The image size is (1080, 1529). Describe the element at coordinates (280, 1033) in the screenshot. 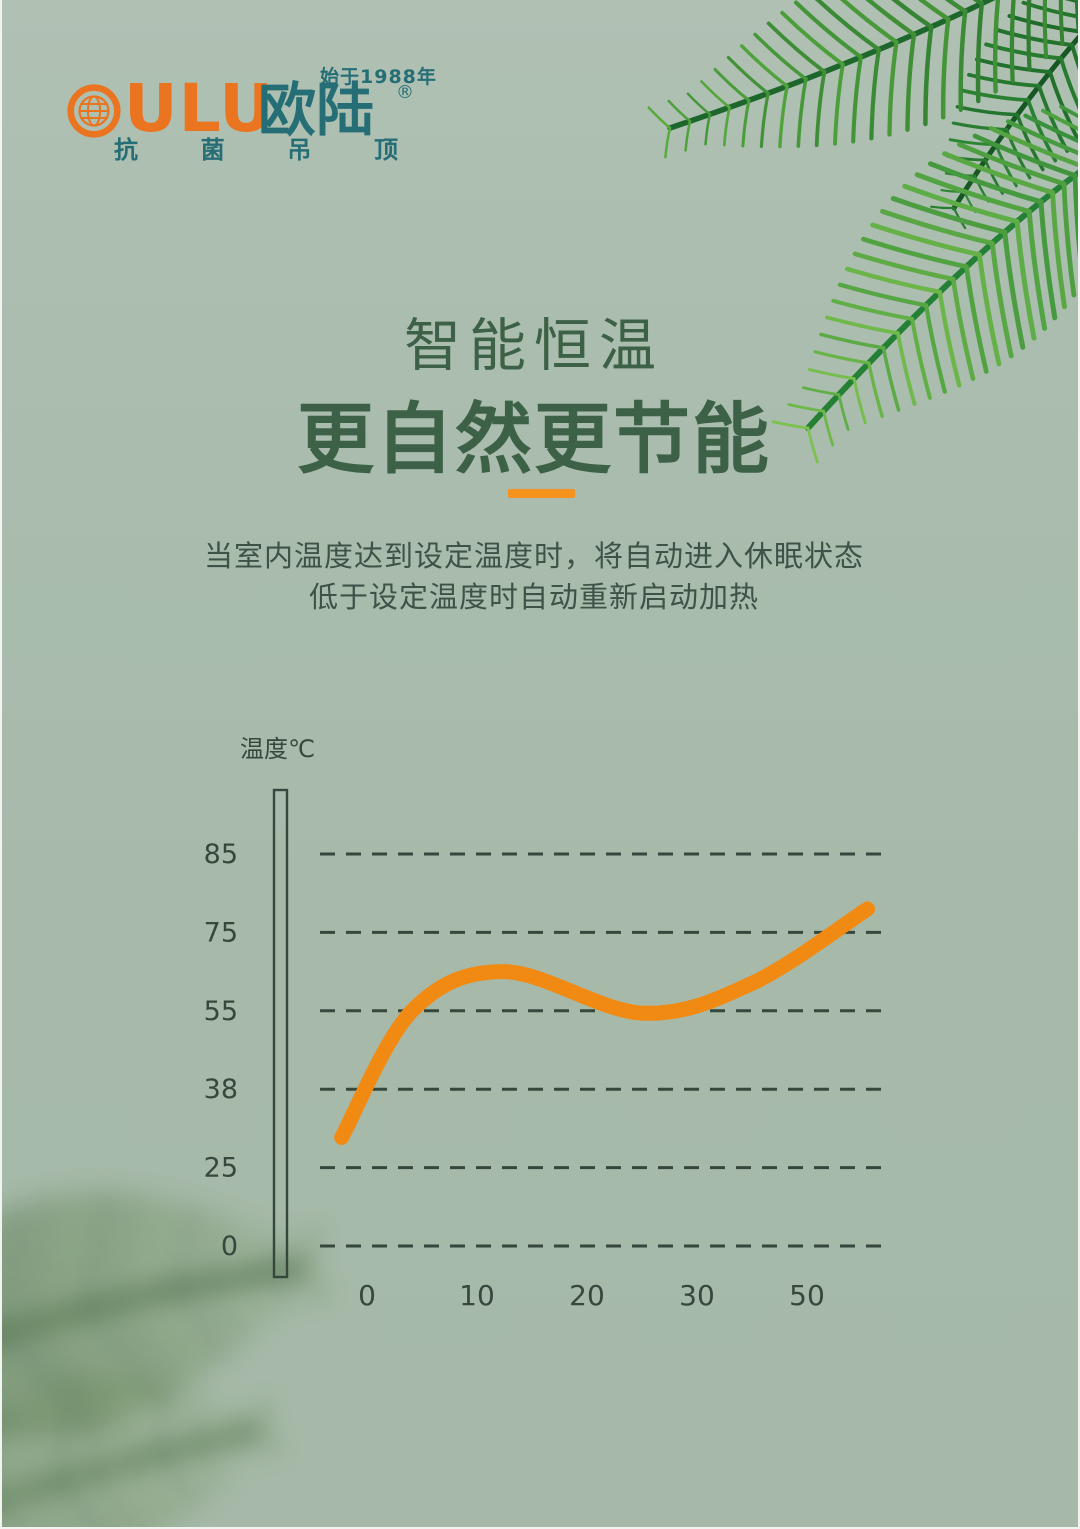

I see `y-axis-bar` at that location.